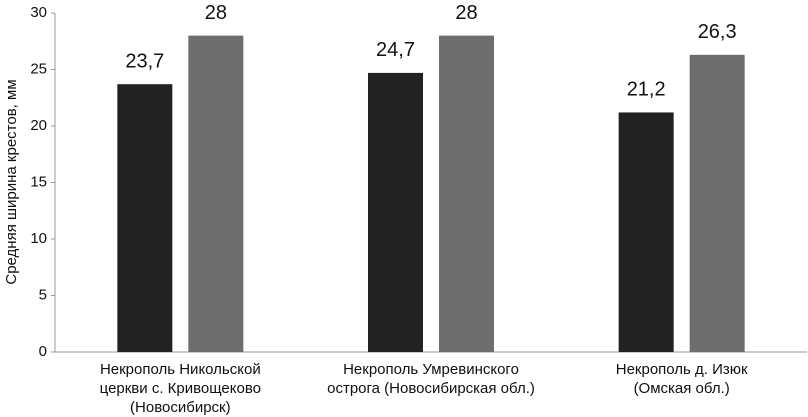 The width and height of the screenshot is (808, 417). Describe the element at coordinates (144, 61) in the screenshot. I see `value-label: 23,7` at that location.